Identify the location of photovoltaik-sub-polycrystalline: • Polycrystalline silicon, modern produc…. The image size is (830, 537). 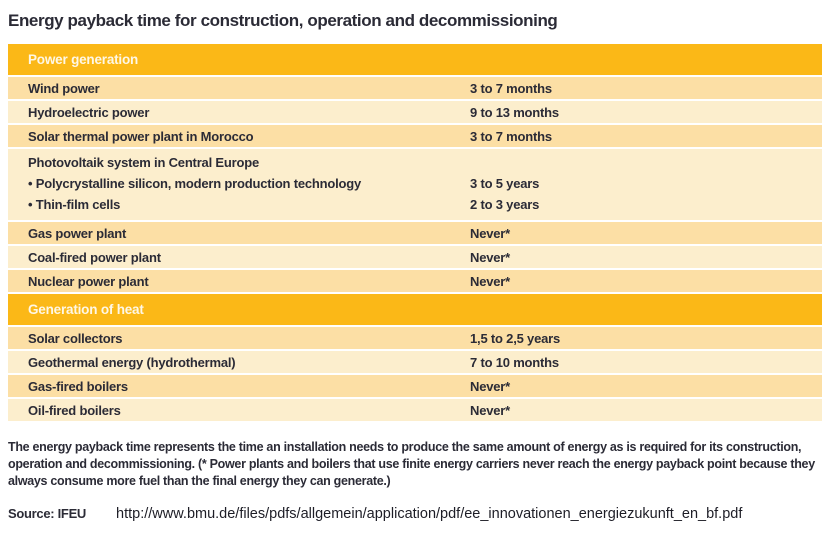
(415, 183).